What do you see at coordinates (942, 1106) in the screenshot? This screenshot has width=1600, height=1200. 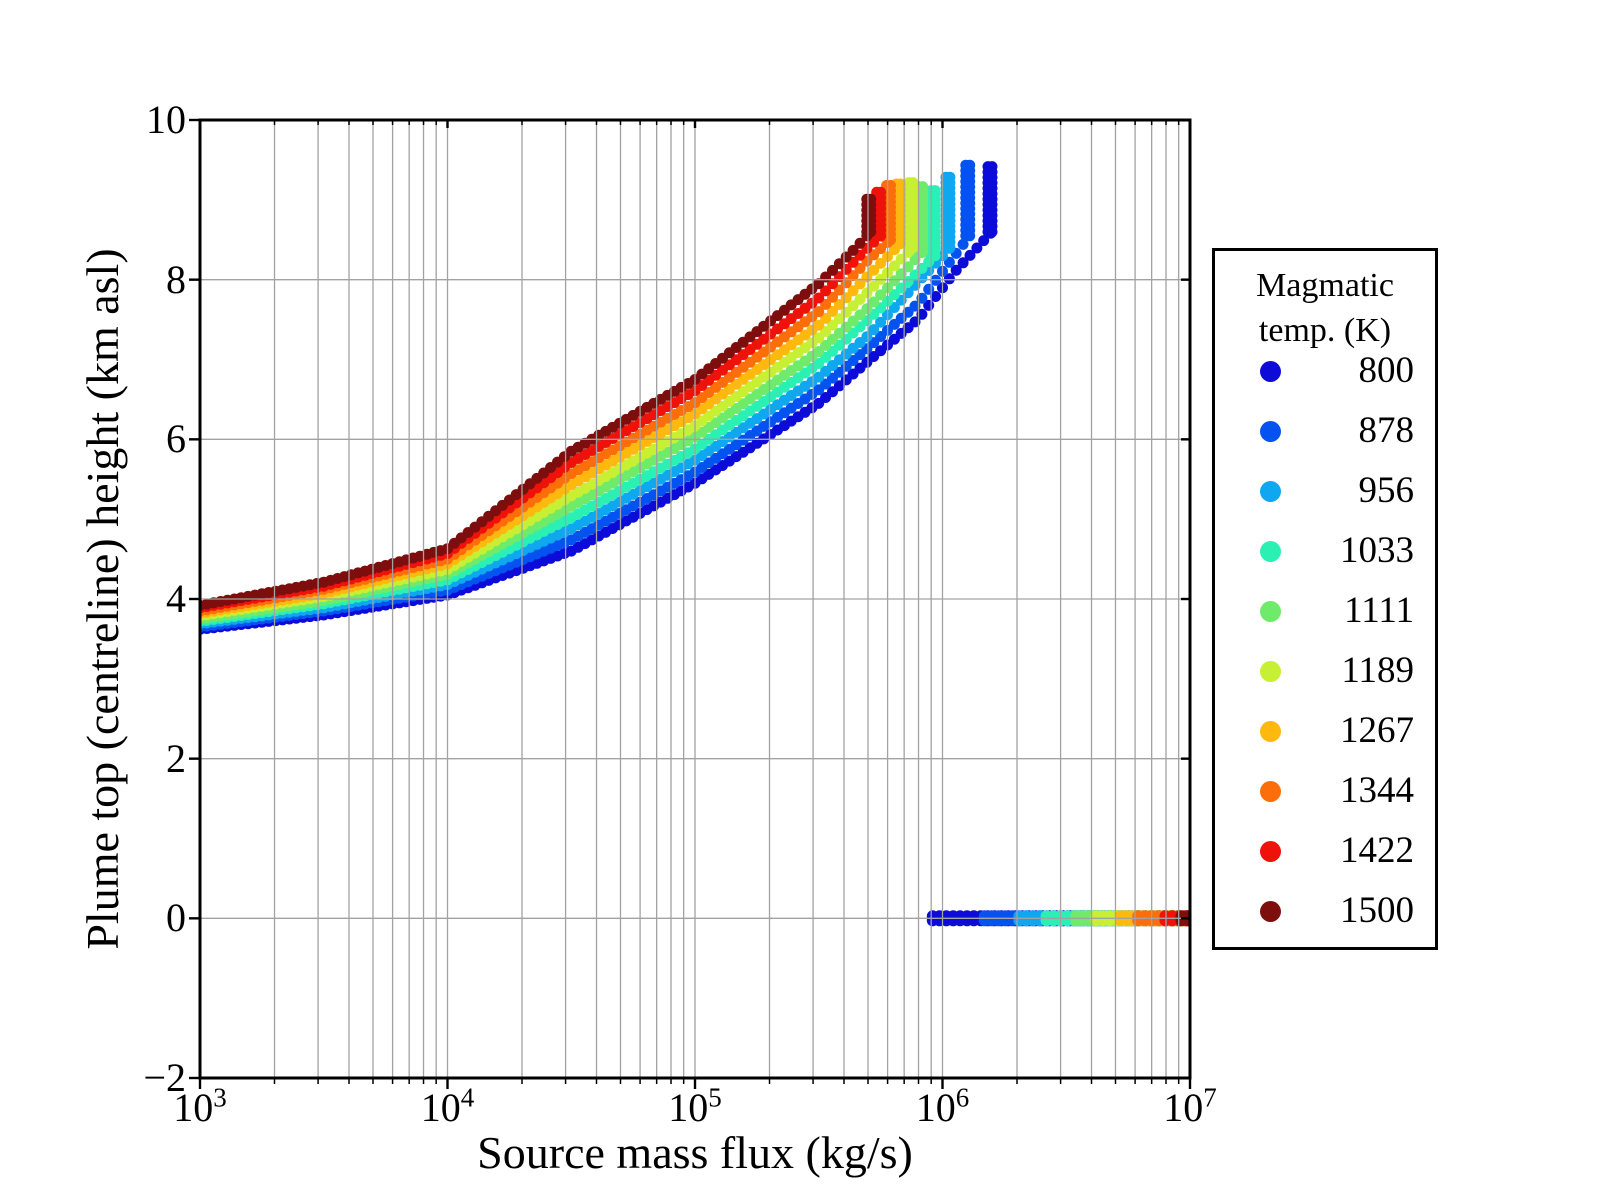 I see `x-tick-label-10e6: 10⁶` at bounding box center [942, 1106].